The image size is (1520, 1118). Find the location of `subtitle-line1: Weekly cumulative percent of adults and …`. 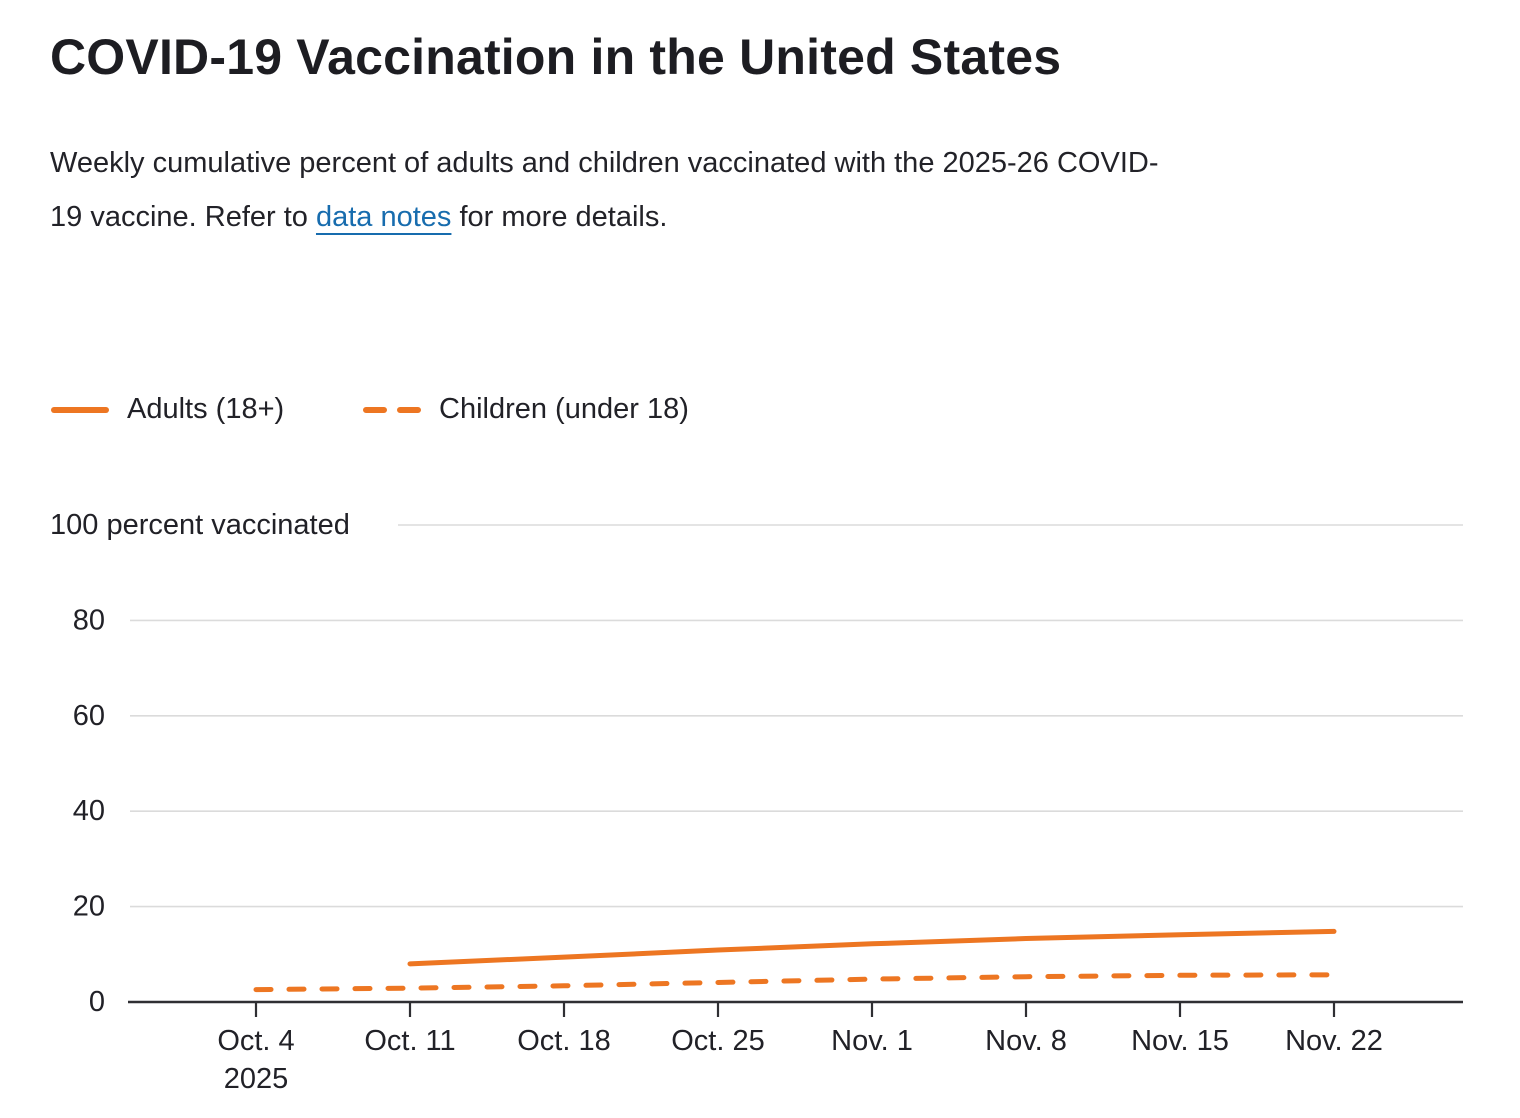

subtitle-line1: Weekly cumulative percent of adults and … is located at coordinates (604, 163).